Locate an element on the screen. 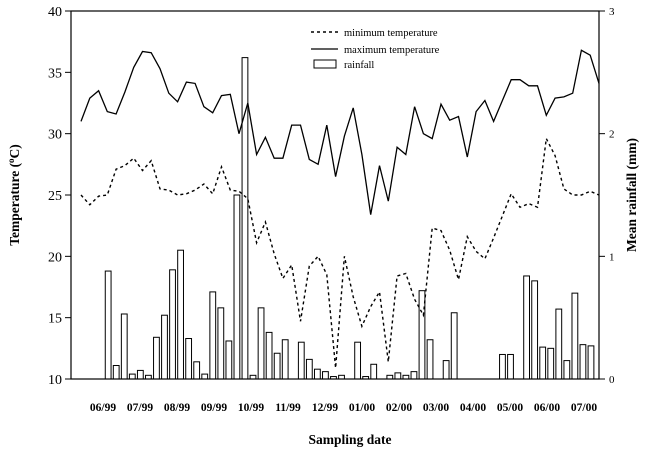 The image size is (650, 455). legend-max-label: maximum temperature is located at coordinates (392, 50).